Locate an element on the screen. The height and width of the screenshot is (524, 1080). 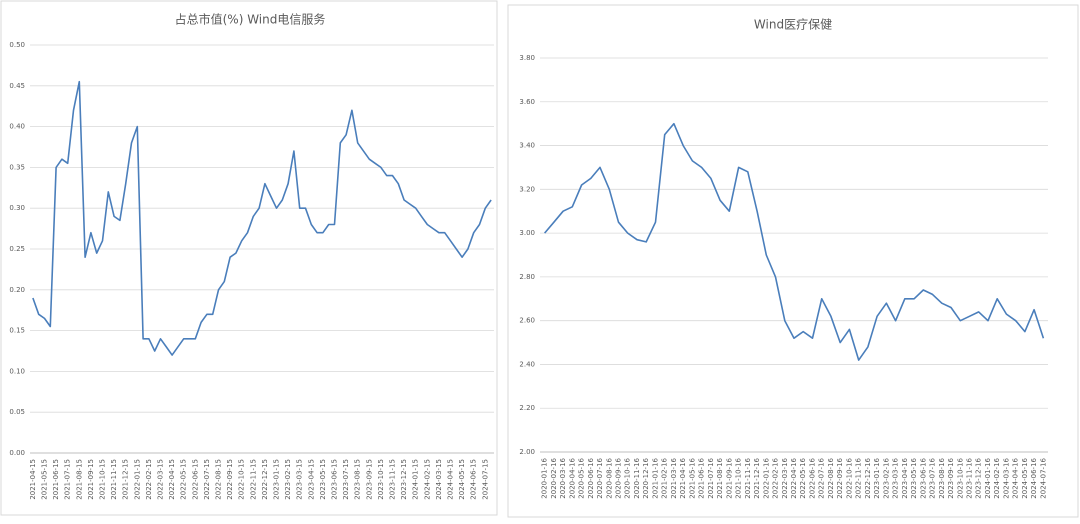
y-tick-label: 2.20 is located at coordinates (527, 408).